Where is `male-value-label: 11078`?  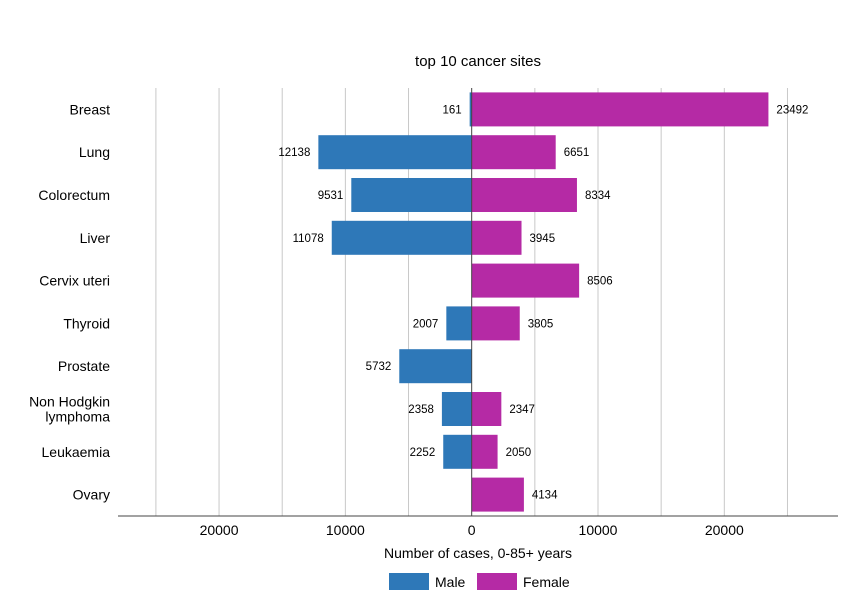 male-value-label: 11078 is located at coordinates (308, 239).